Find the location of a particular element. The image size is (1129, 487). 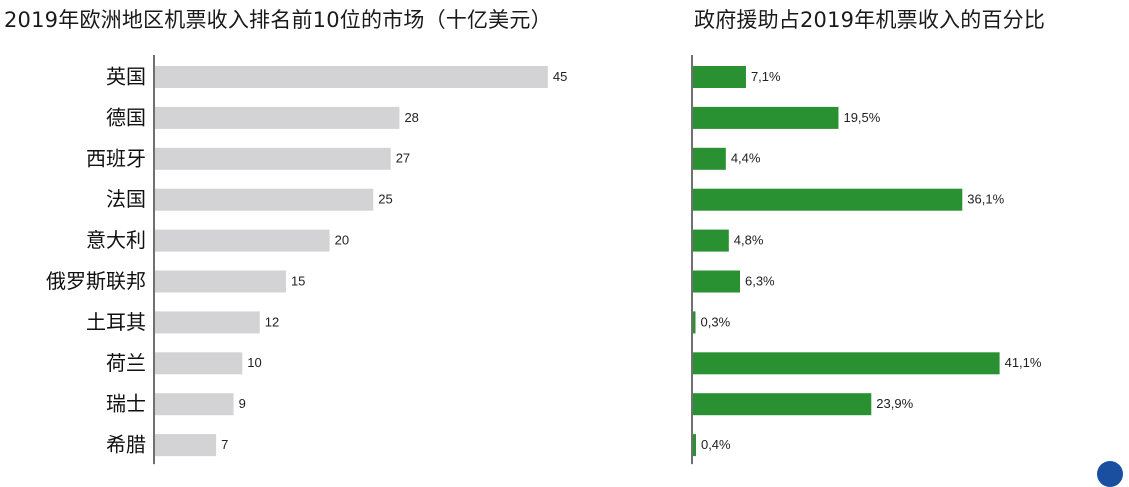

globe-icon is located at coordinates (1110, 474).